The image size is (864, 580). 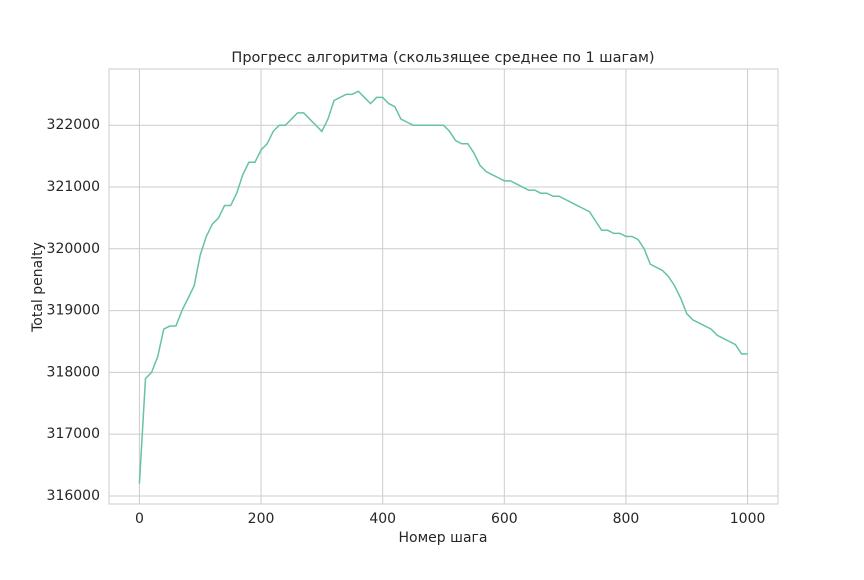 I want to click on y-tick-label: 321000, so click(x=73, y=187).